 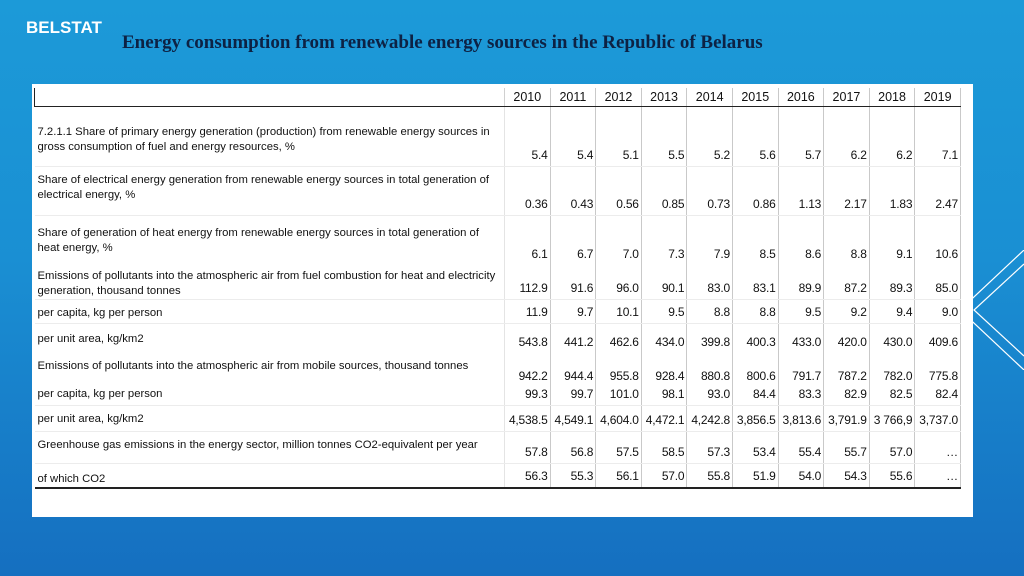 What do you see at coordinates (755, 370) in the screenshot?
I see `value-cell: 800.6` at bounding box center [755, 370].